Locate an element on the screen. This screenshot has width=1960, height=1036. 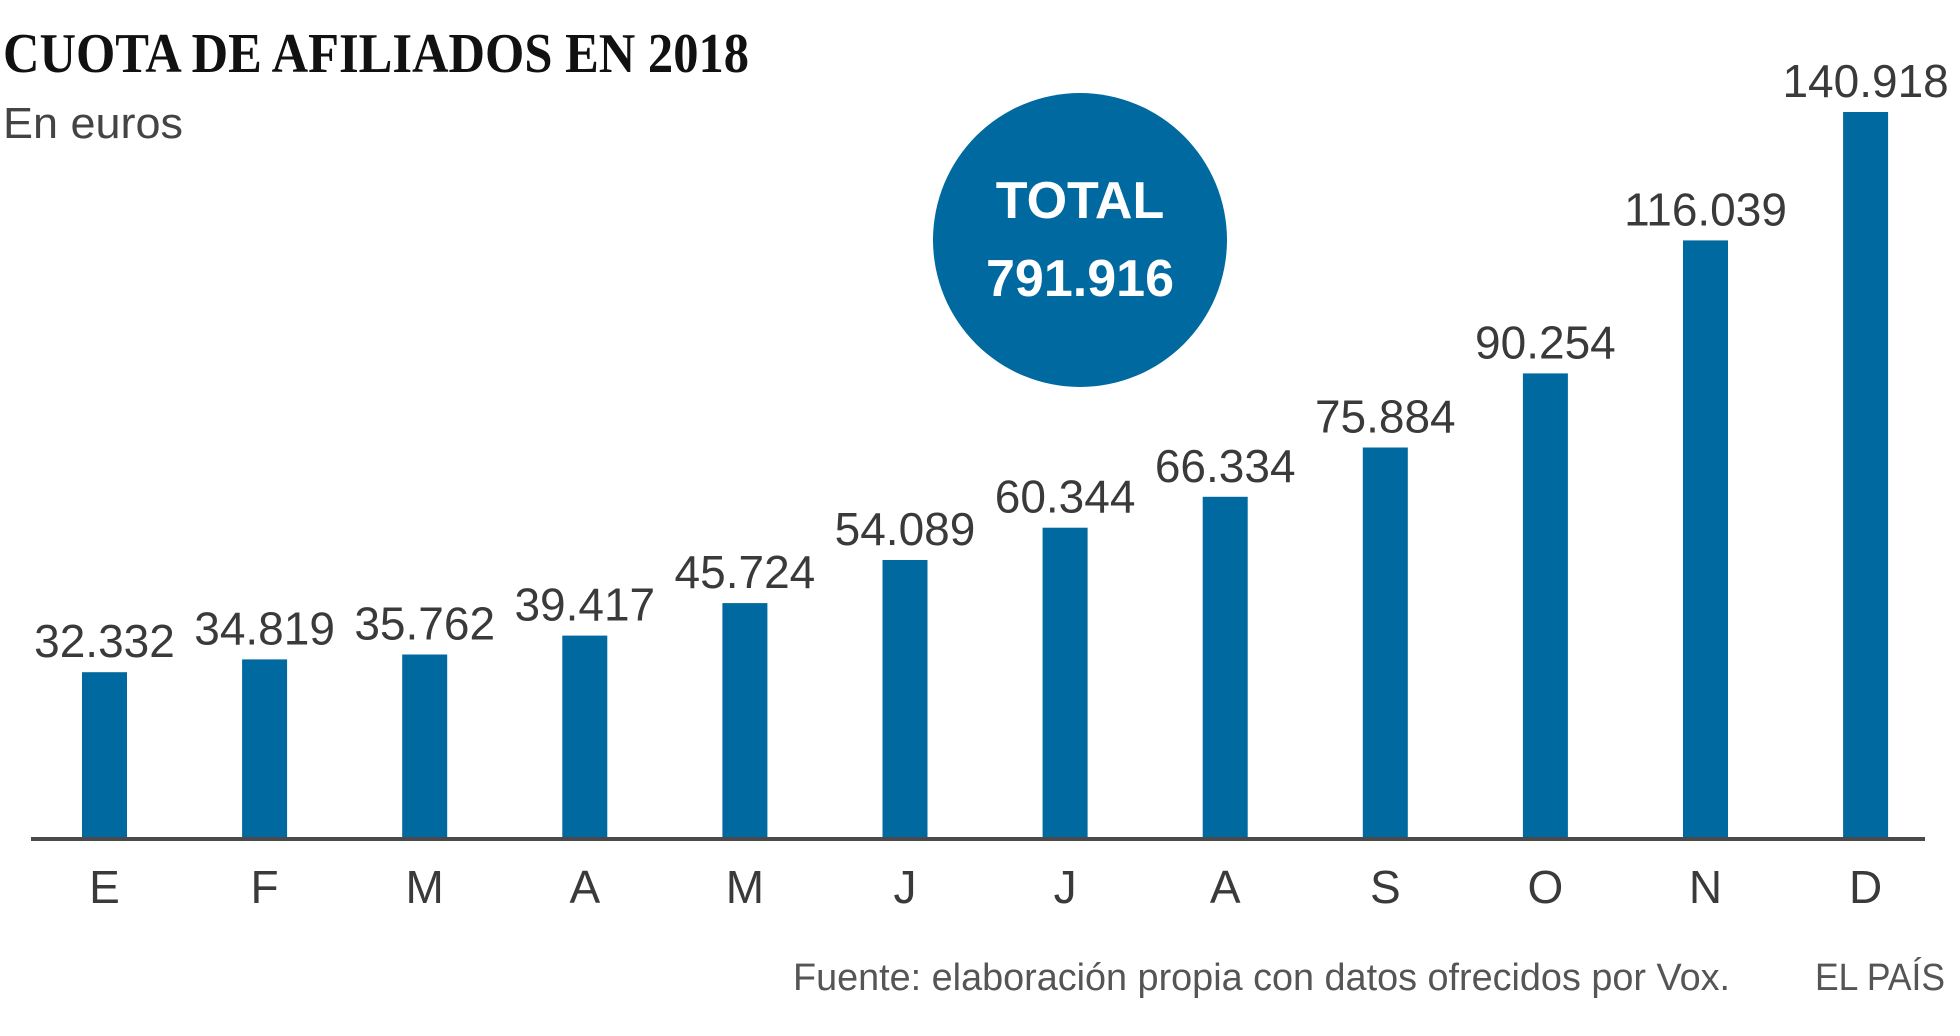
total-label: TOTAL is located at coordinates (1080, 201).